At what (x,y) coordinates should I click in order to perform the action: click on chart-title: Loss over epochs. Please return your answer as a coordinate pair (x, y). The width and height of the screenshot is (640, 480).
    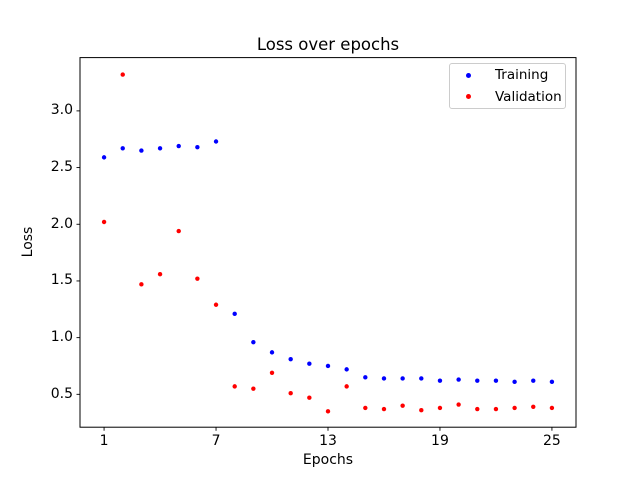
    Looking at the image, I should click on (328, 44).